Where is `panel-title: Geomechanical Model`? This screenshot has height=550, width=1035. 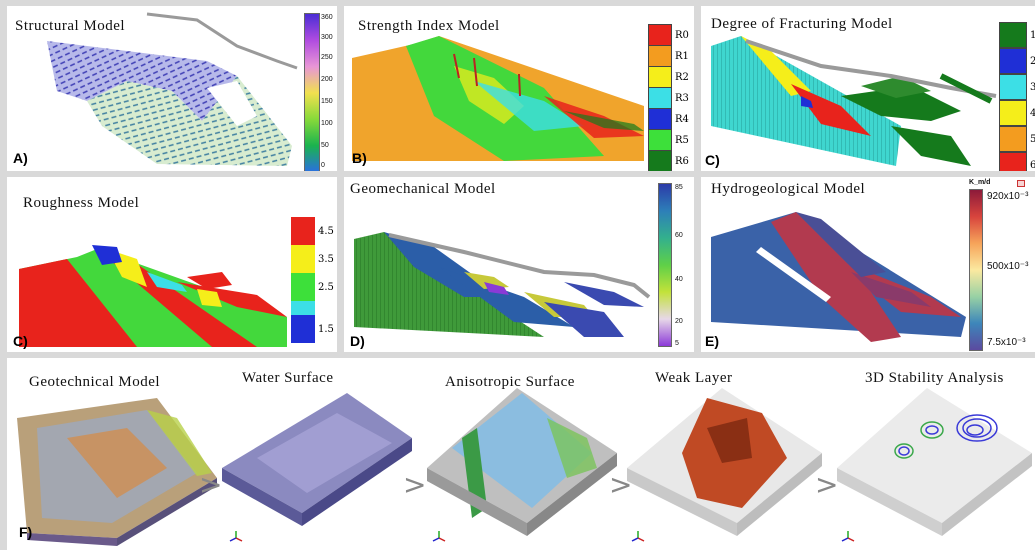
panel-title: Geomechanical Model is located at coordinates (423, 189).